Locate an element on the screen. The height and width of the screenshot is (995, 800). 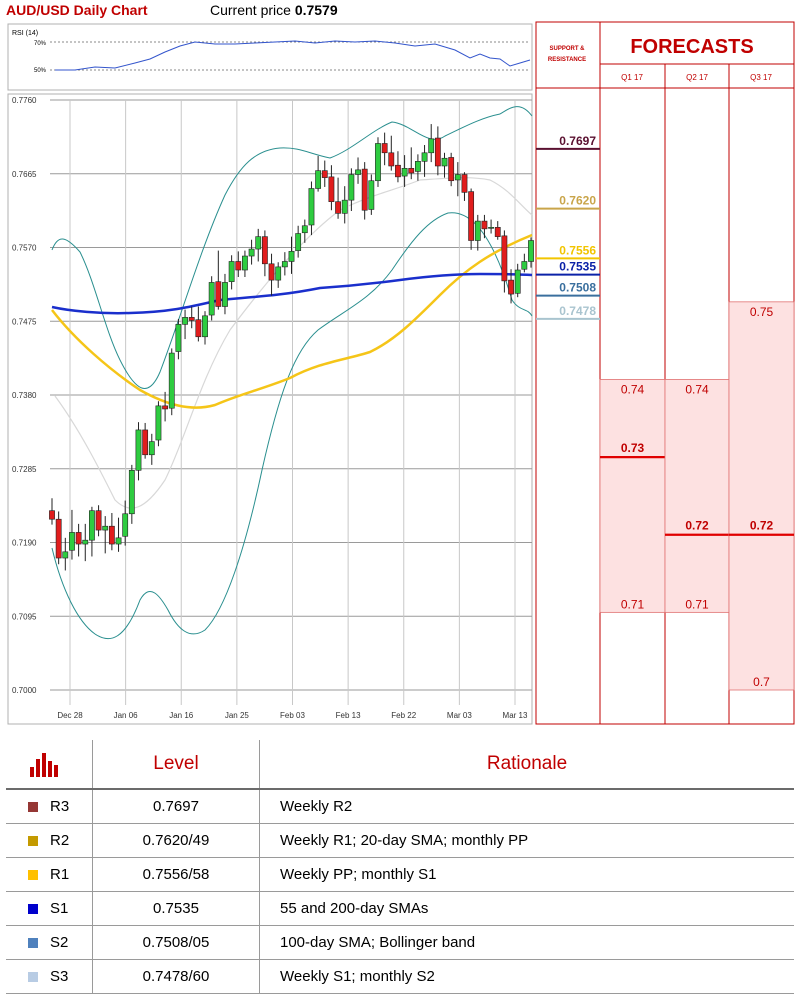
current-price-value: 0.7579 is located at coordinates (316, 10).